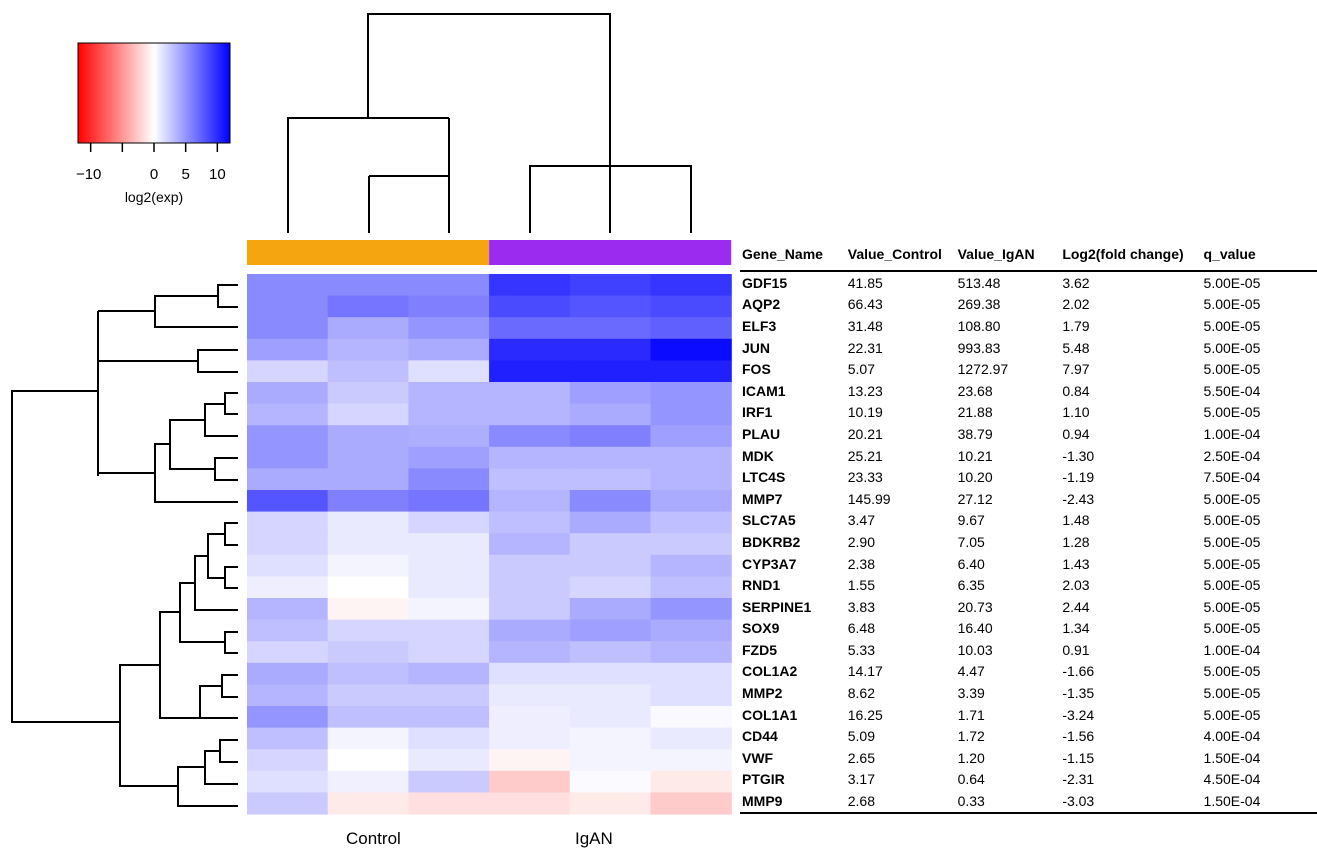  What do you see at coordinates (594, 838) in the screenshot?
I see `x-label-igan: IgAN` at bounding box center [594, 838].